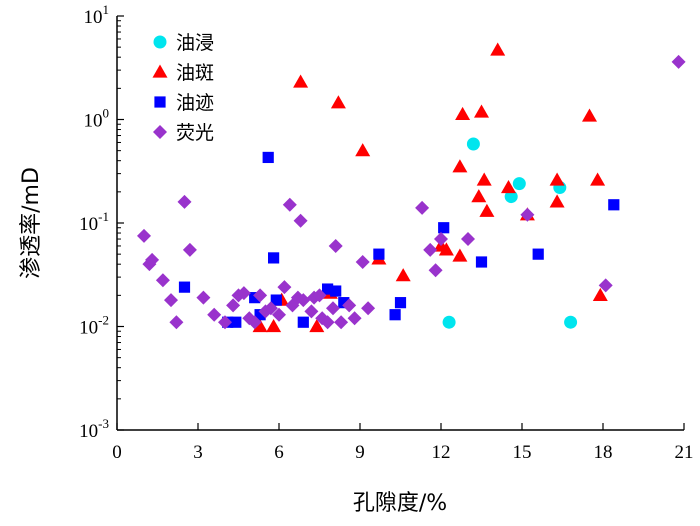 The width and height of the screenshot is (700, 526). I want to click on y-tick-label: 10⁰, so click(97, 119).